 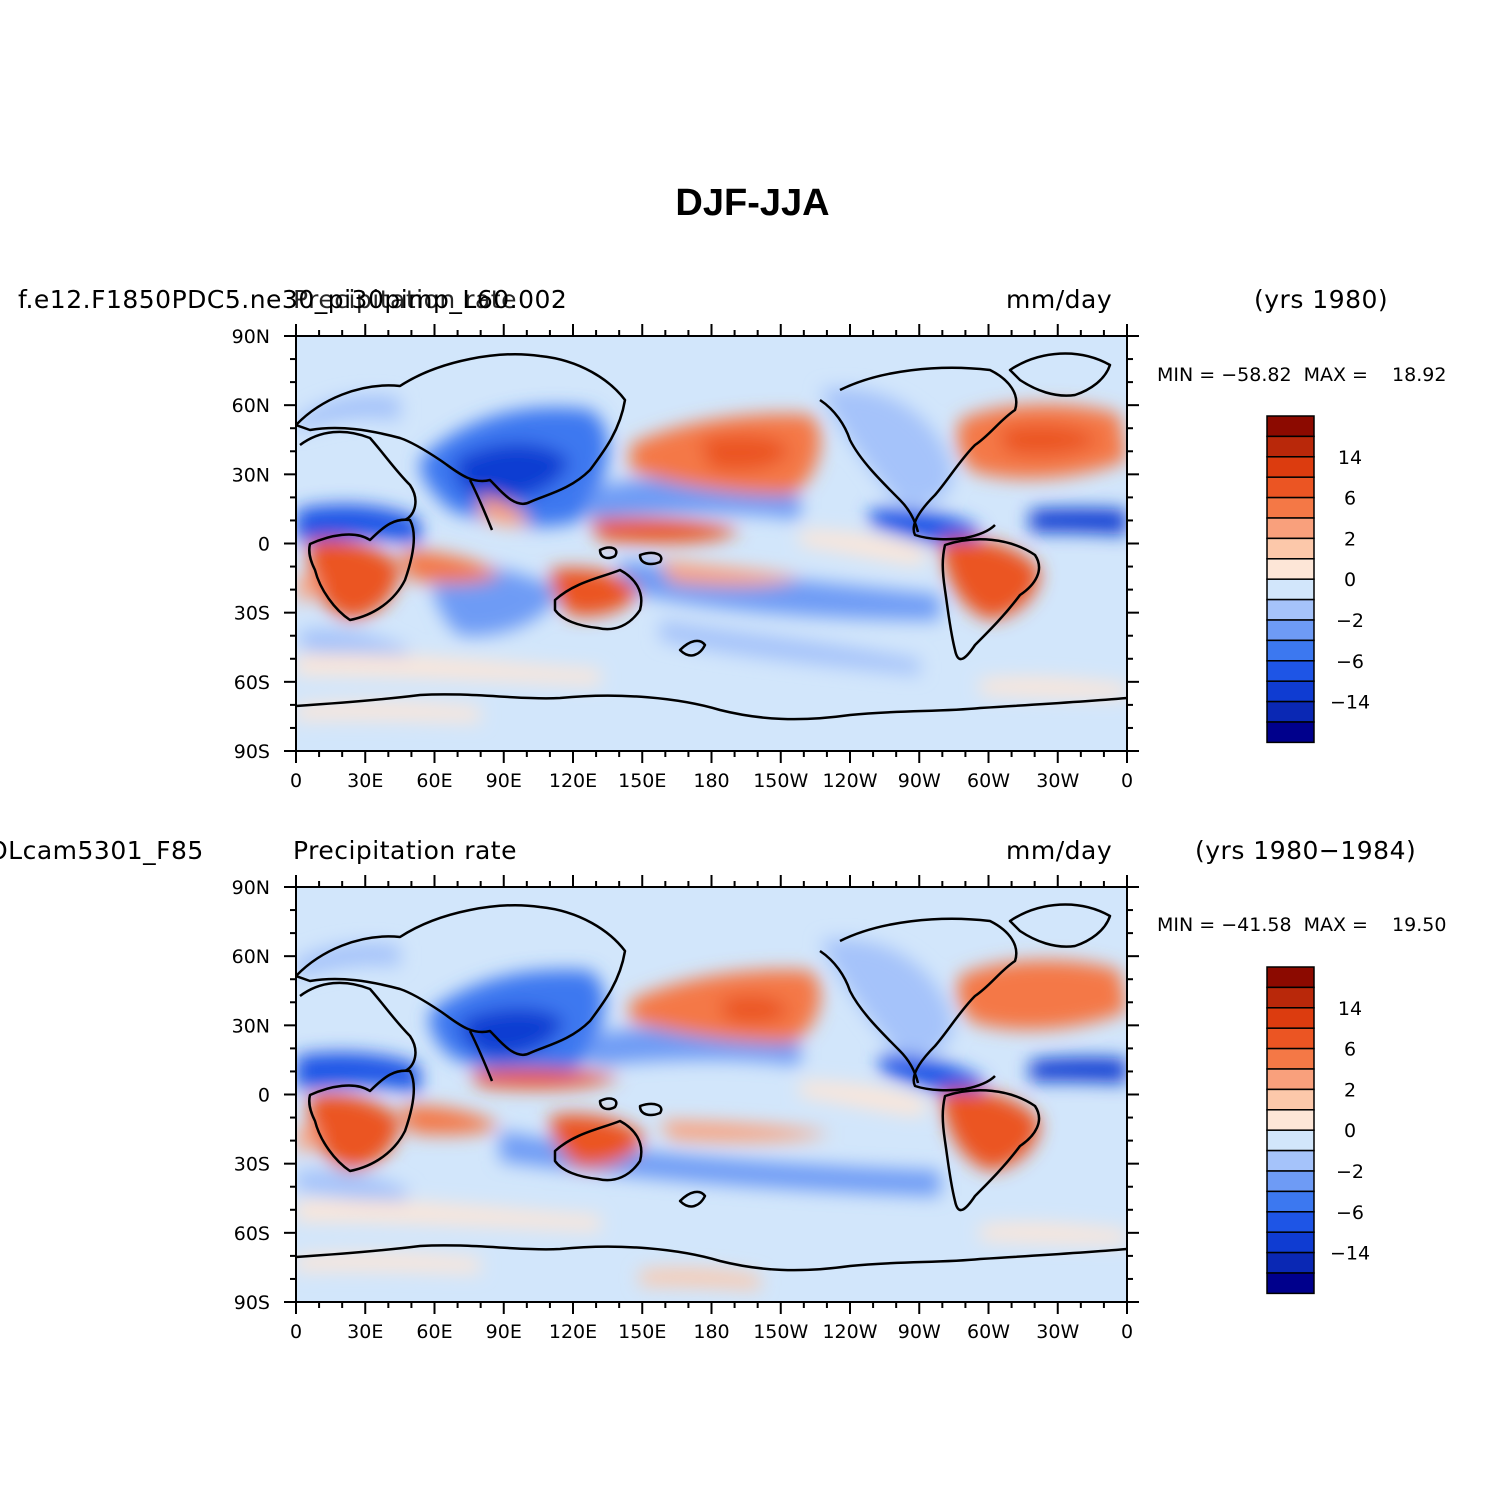 I want to click on panel1-x-tick-label: 180, so click(x=711, y=781).